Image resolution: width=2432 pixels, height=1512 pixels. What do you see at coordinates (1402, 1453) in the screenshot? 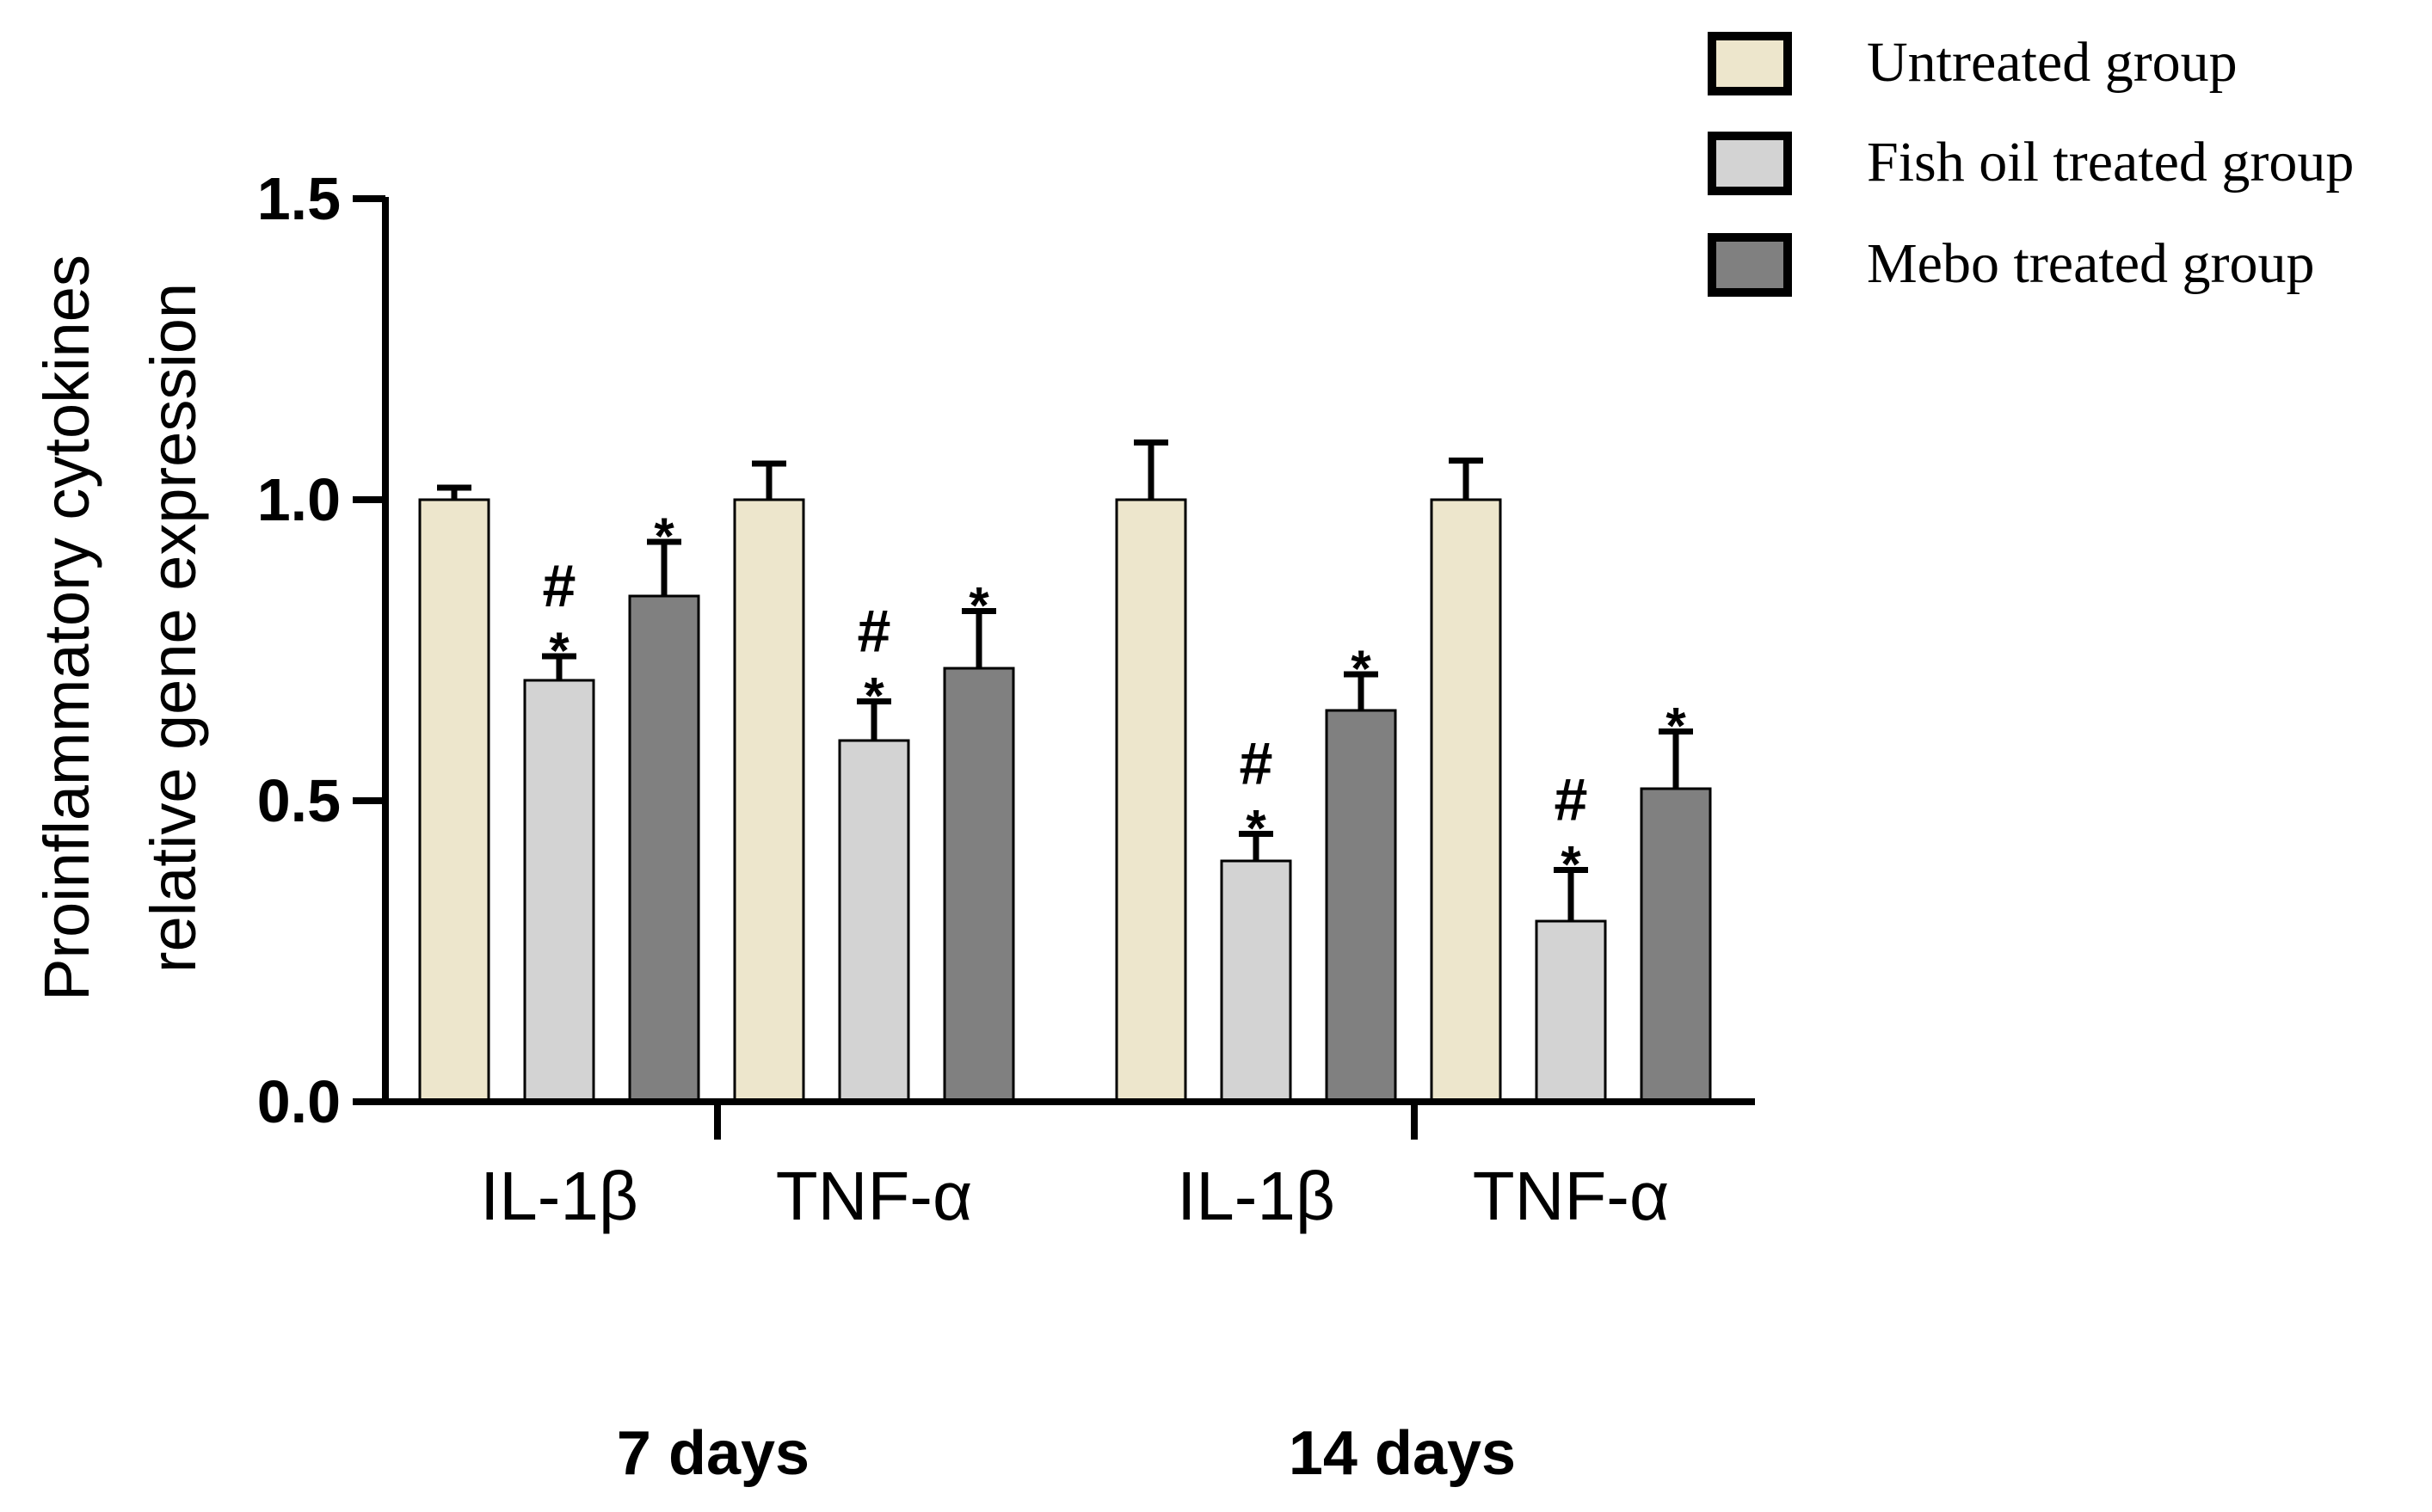
I see `period-label: 14 days` at bounding box center [1402, 1453].